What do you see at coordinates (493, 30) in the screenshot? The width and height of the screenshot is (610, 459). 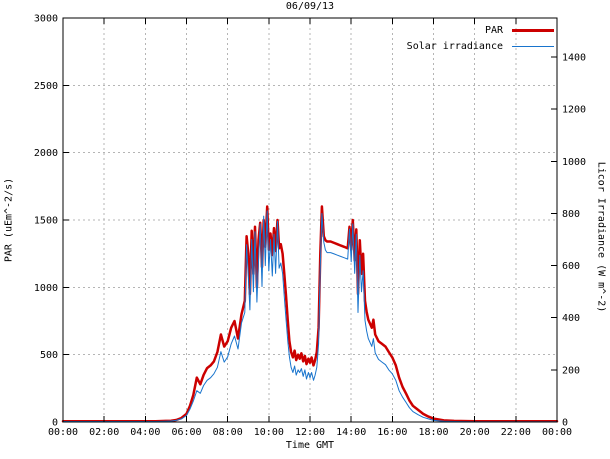 I see `legend-label-par: PAR` at bounding box center [493, 30].